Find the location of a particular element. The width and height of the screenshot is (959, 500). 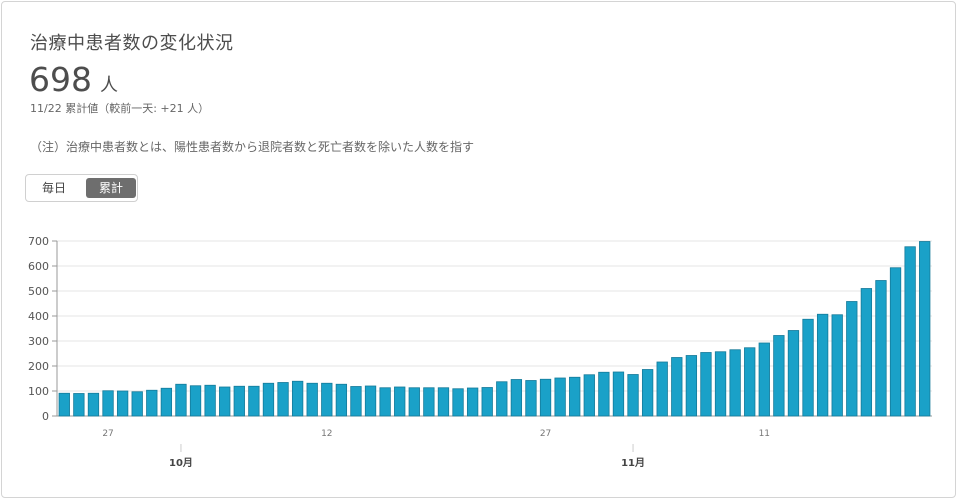

y-tick-label: 100 is located at coordinates (38, 391).